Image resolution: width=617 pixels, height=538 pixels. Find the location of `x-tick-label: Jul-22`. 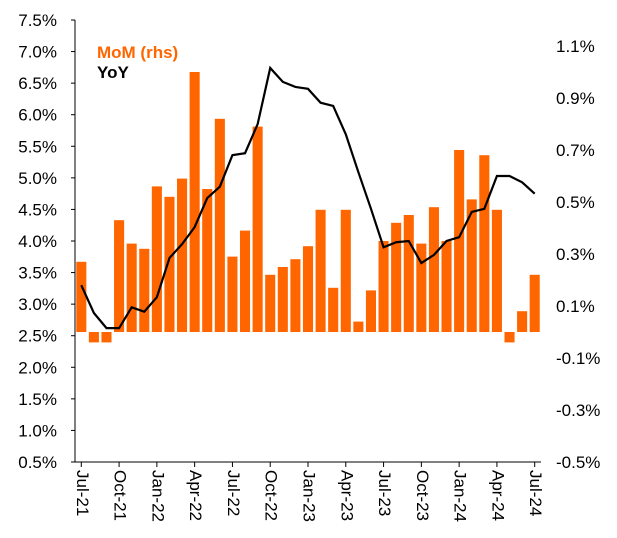

x-tick-label: Jul-22 is located at coordinates (233, 493).